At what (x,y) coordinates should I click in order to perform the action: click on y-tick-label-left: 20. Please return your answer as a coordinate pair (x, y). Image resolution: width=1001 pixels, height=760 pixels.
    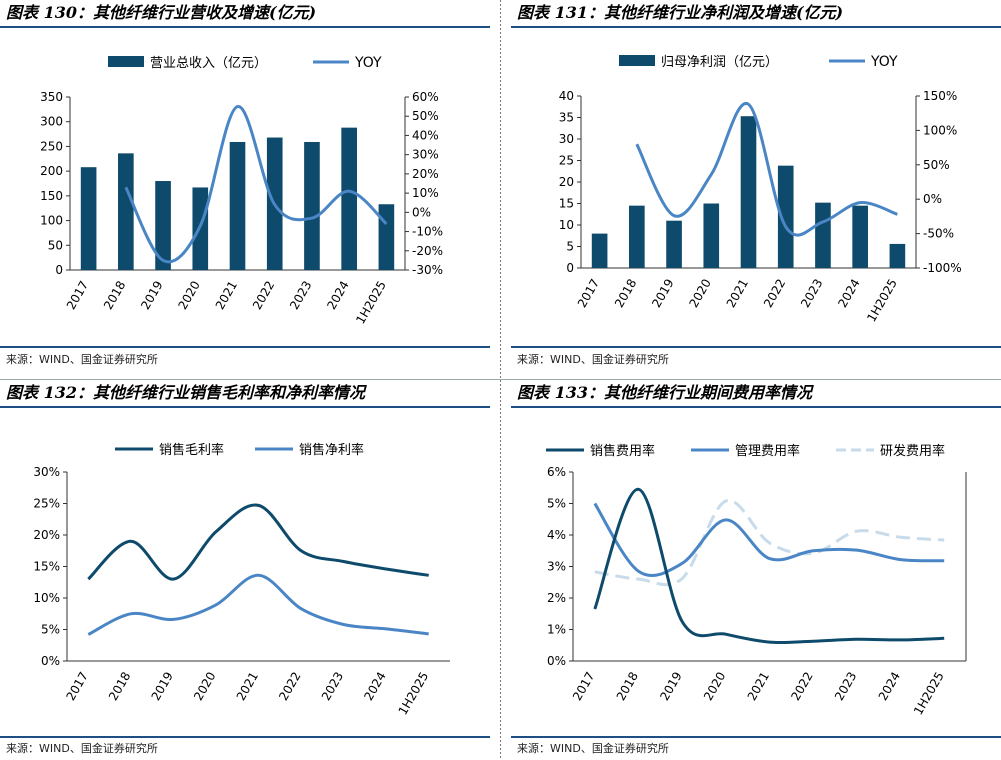
    Looking at the image, I should click on (566, 182).